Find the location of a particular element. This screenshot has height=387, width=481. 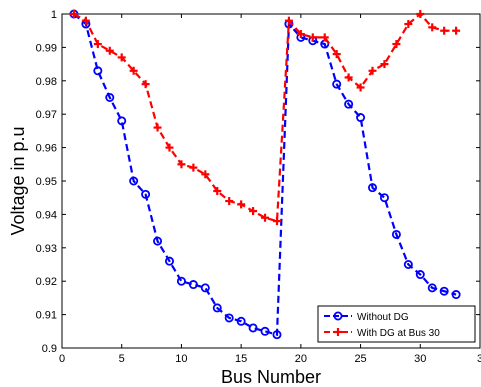

legend: Without DG With DG at Bus 30 is located at coordinates (396, 324).